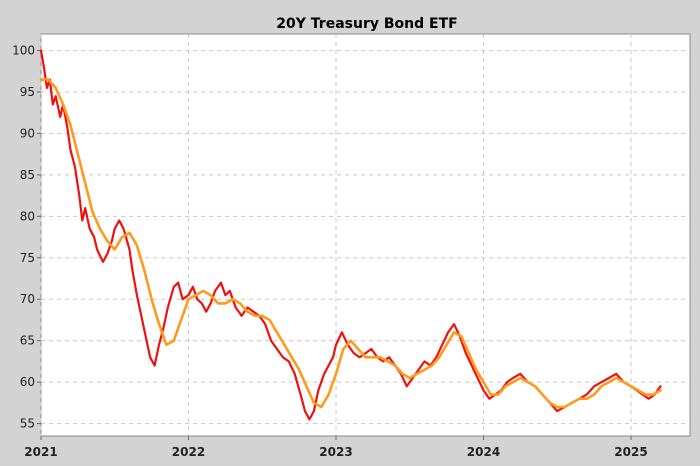 This screenshot has height=466, width=700. Describe the element at coordinates (27, 382) in the screenshot. I see `y-tick-label: 60` at that location.